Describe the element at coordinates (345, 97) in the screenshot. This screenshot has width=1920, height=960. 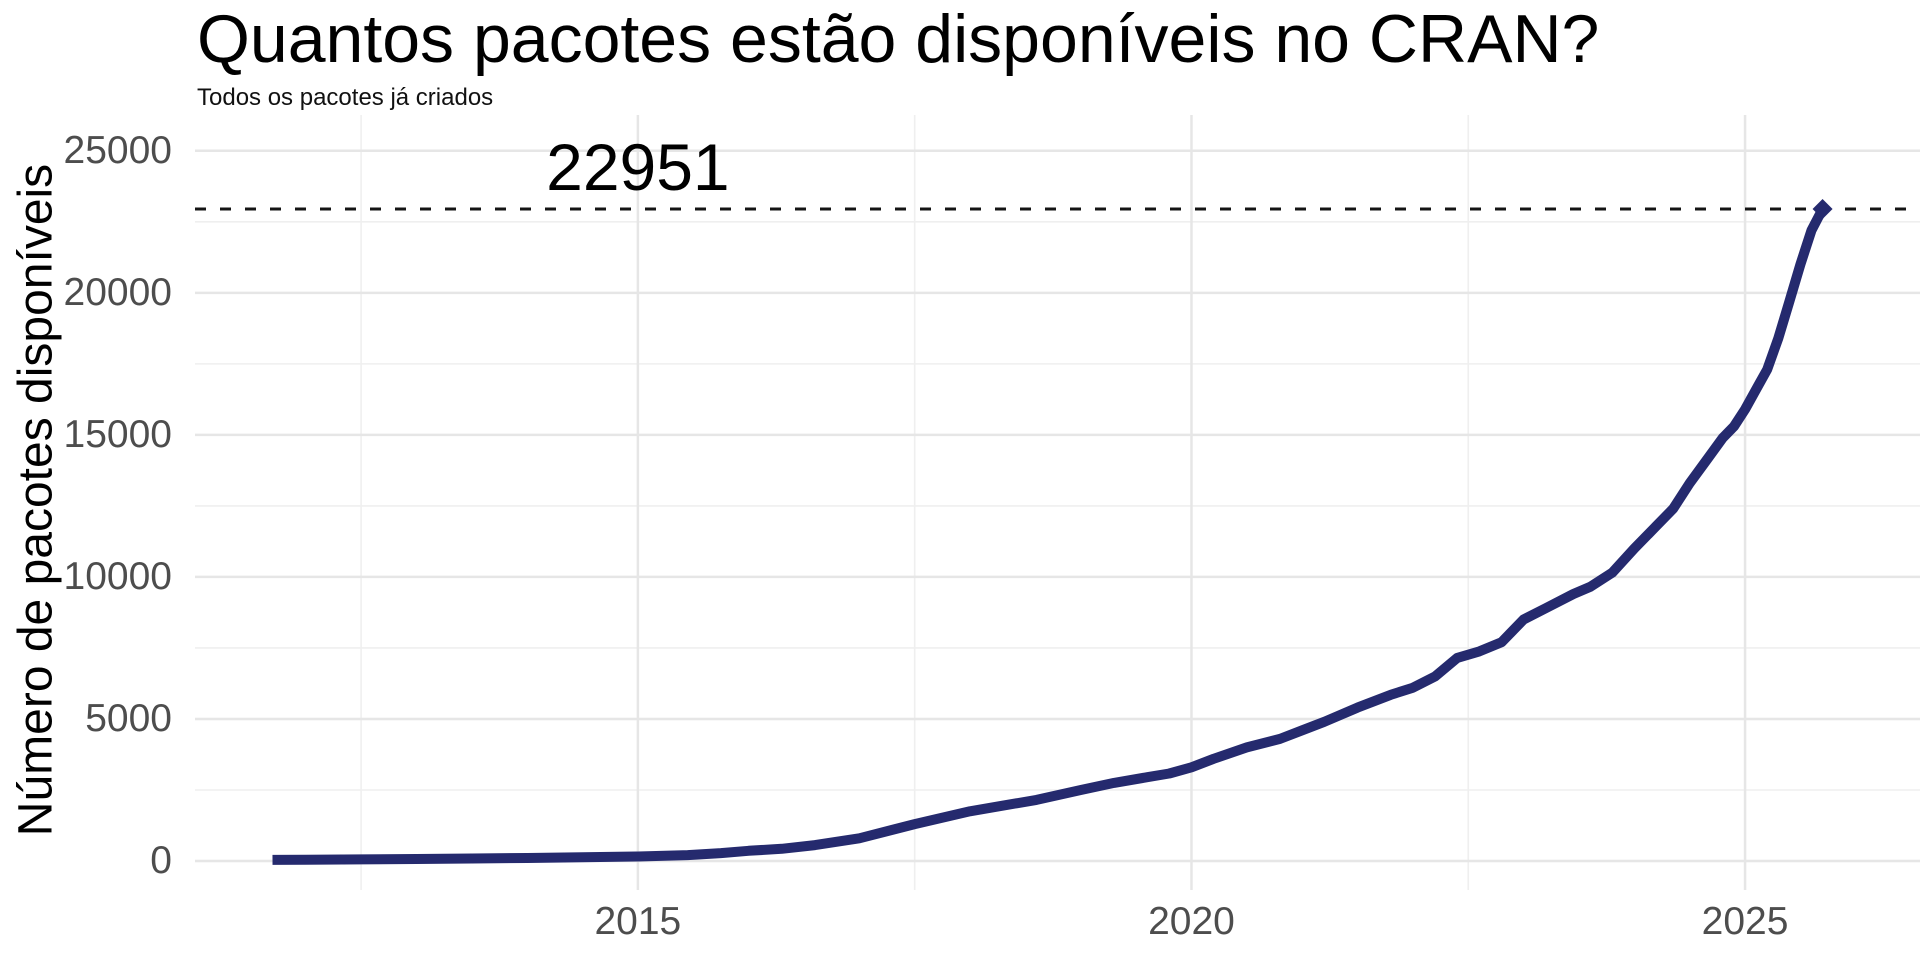
I see `chart-subtitle: Todos os pacotes já criados` at that location.